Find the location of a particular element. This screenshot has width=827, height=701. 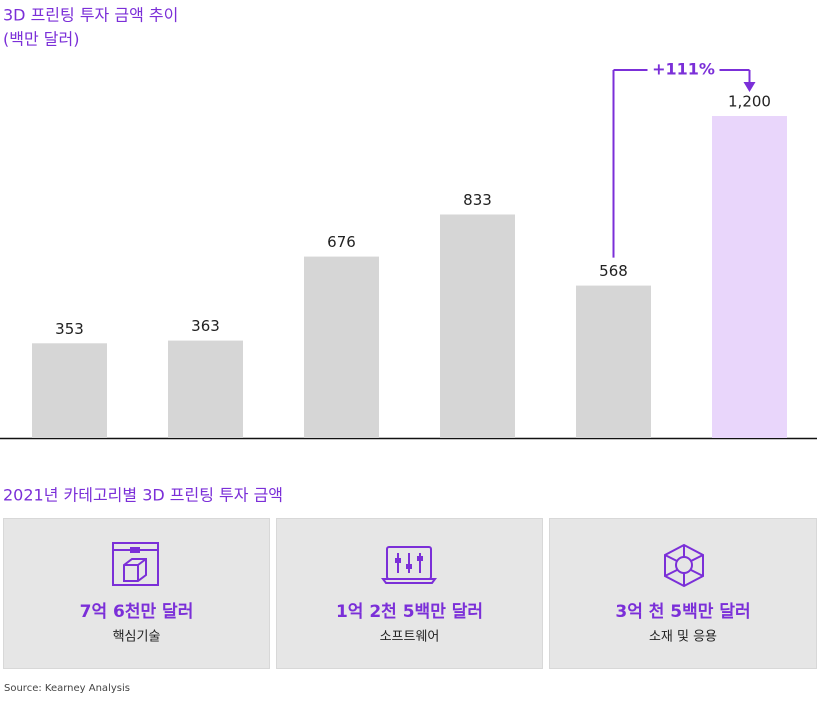

chart-subtitle: (백만 달러) is located at coordinates (41, 39).